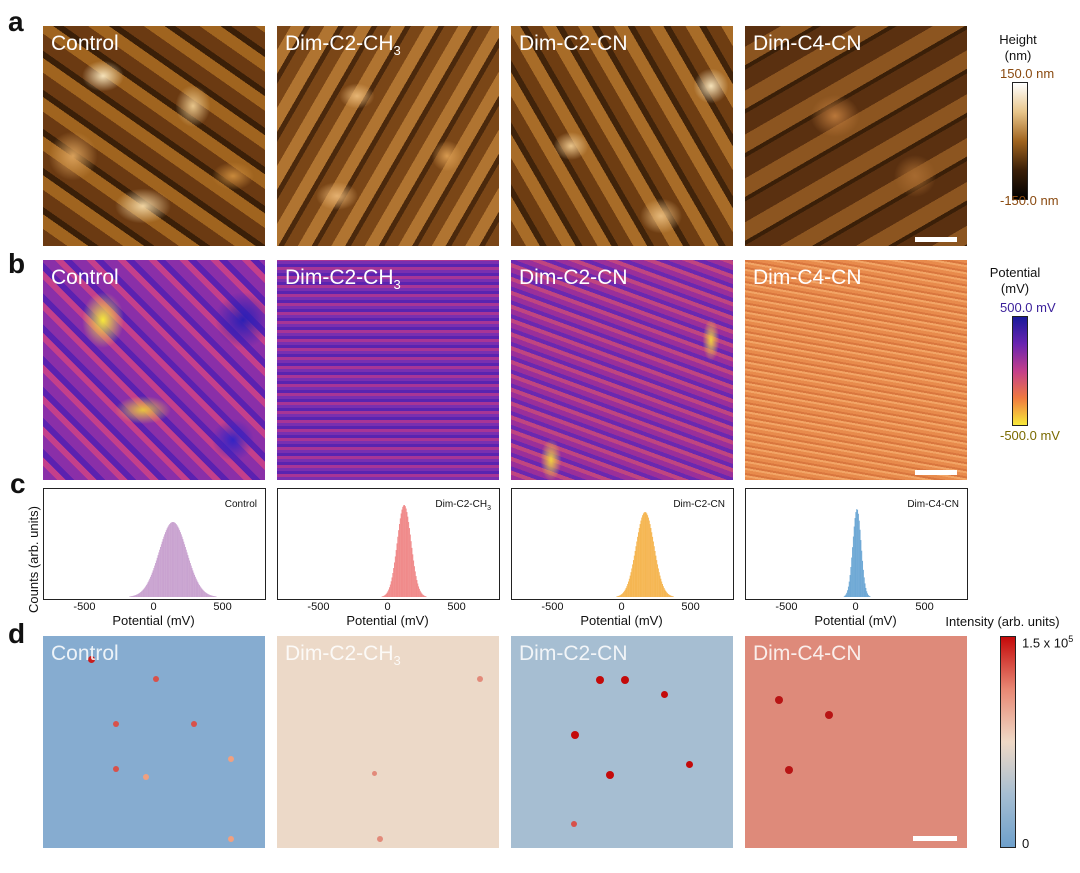 The width and height of the screenshot is (1080, 873). I want to click on height-colorbar-min: -150.0 nm, so click(1029, 200).